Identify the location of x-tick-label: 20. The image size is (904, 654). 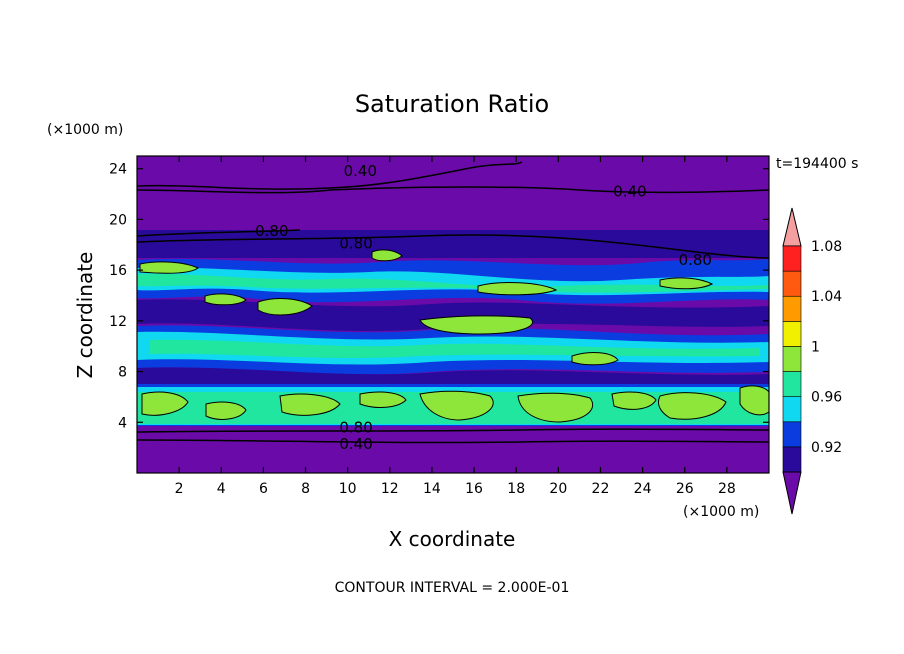
(558, 489).